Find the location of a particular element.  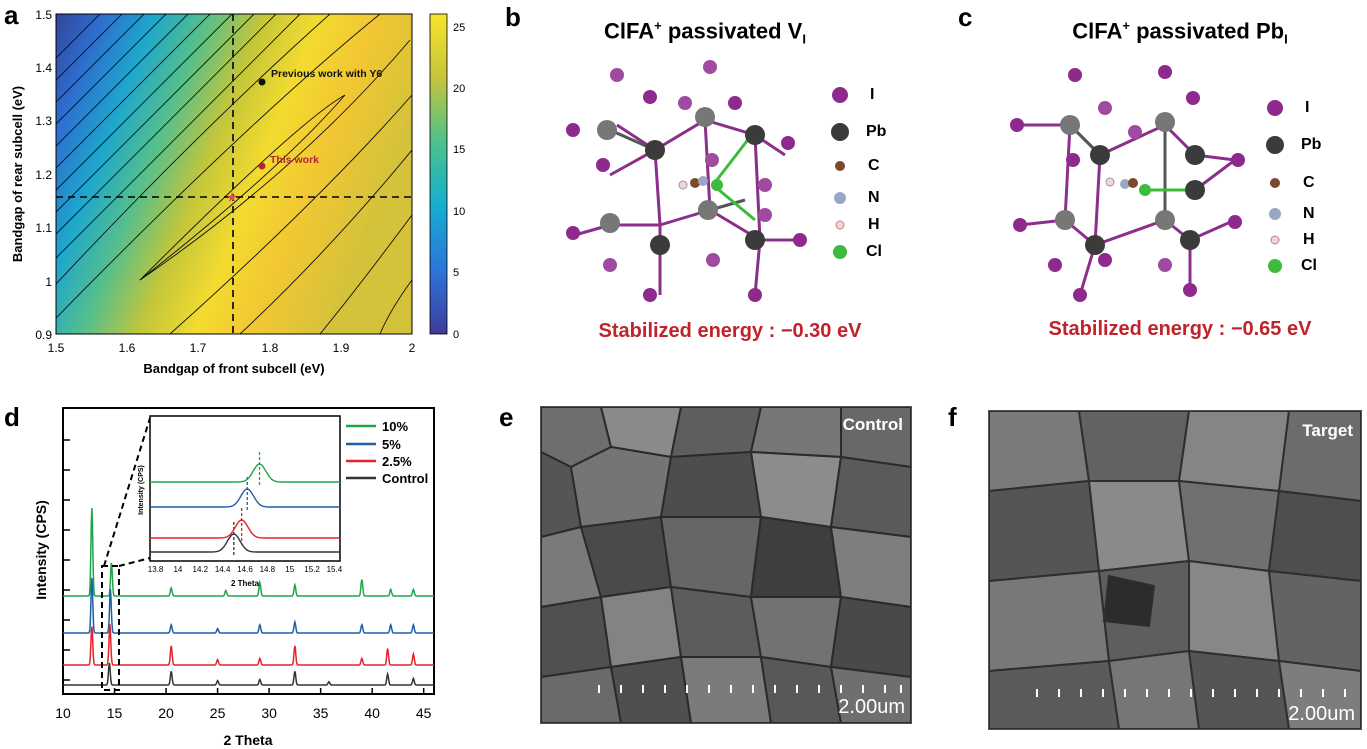

panel-label-a: a is located at coordinates (11, 15).